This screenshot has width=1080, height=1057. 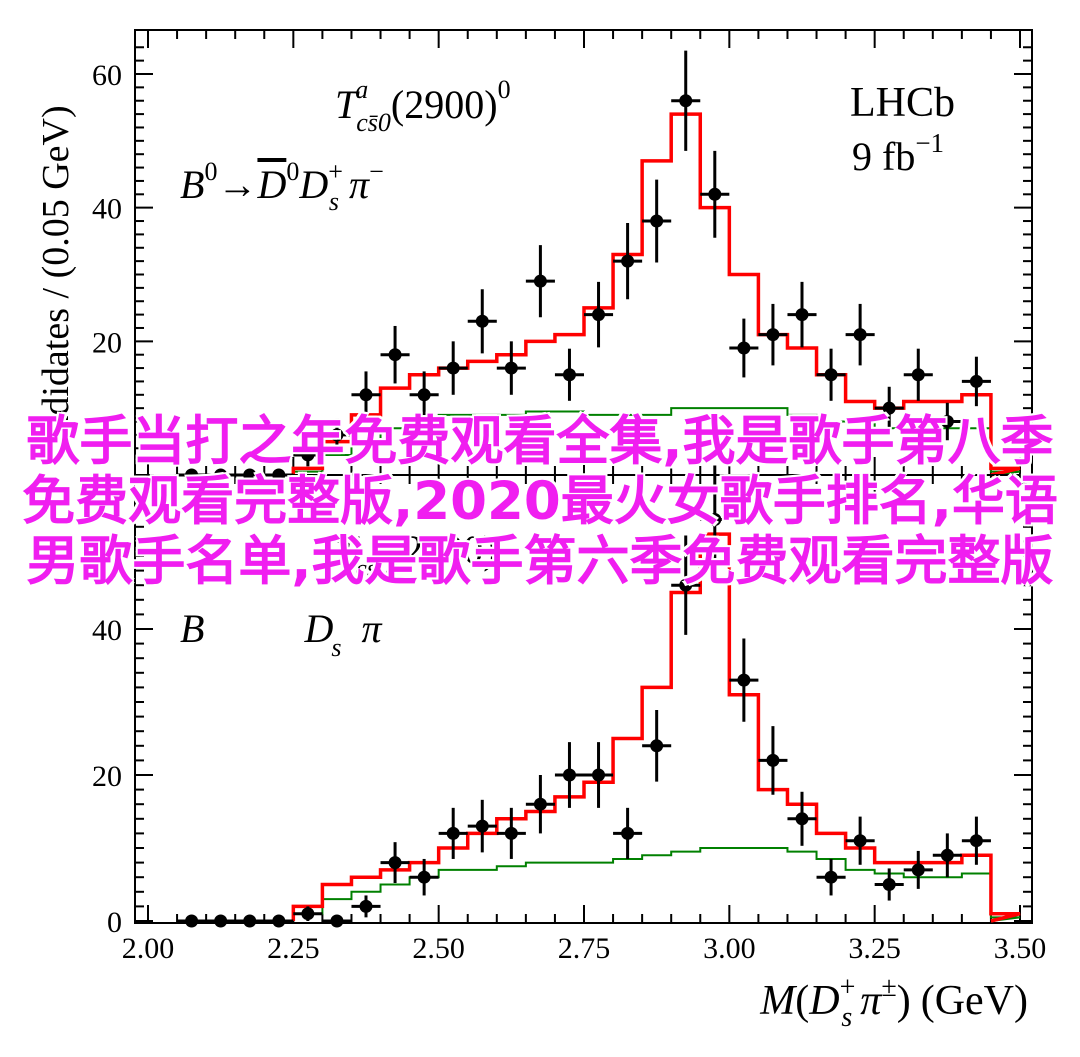 I want to click on luminosity-label: 9 fb−1, so click(x=898, y=153).